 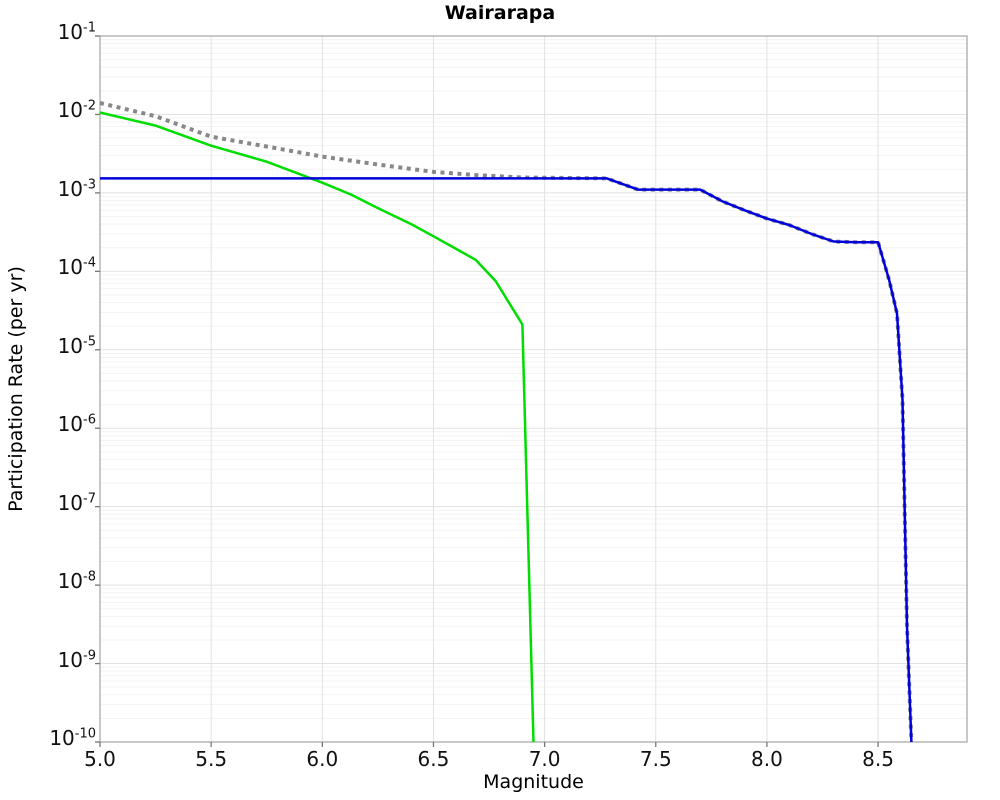 What do you see at coordinates (100, 759) in the screenshot?
I see `x-tick-label: 5.0` at bounding box center [100, 759].